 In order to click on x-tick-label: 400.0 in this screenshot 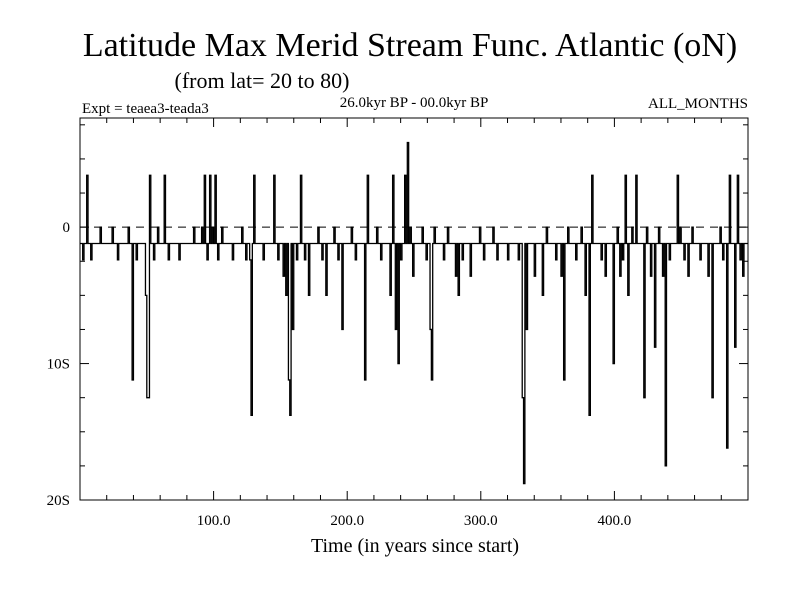, I will do `click(615, 521)`.